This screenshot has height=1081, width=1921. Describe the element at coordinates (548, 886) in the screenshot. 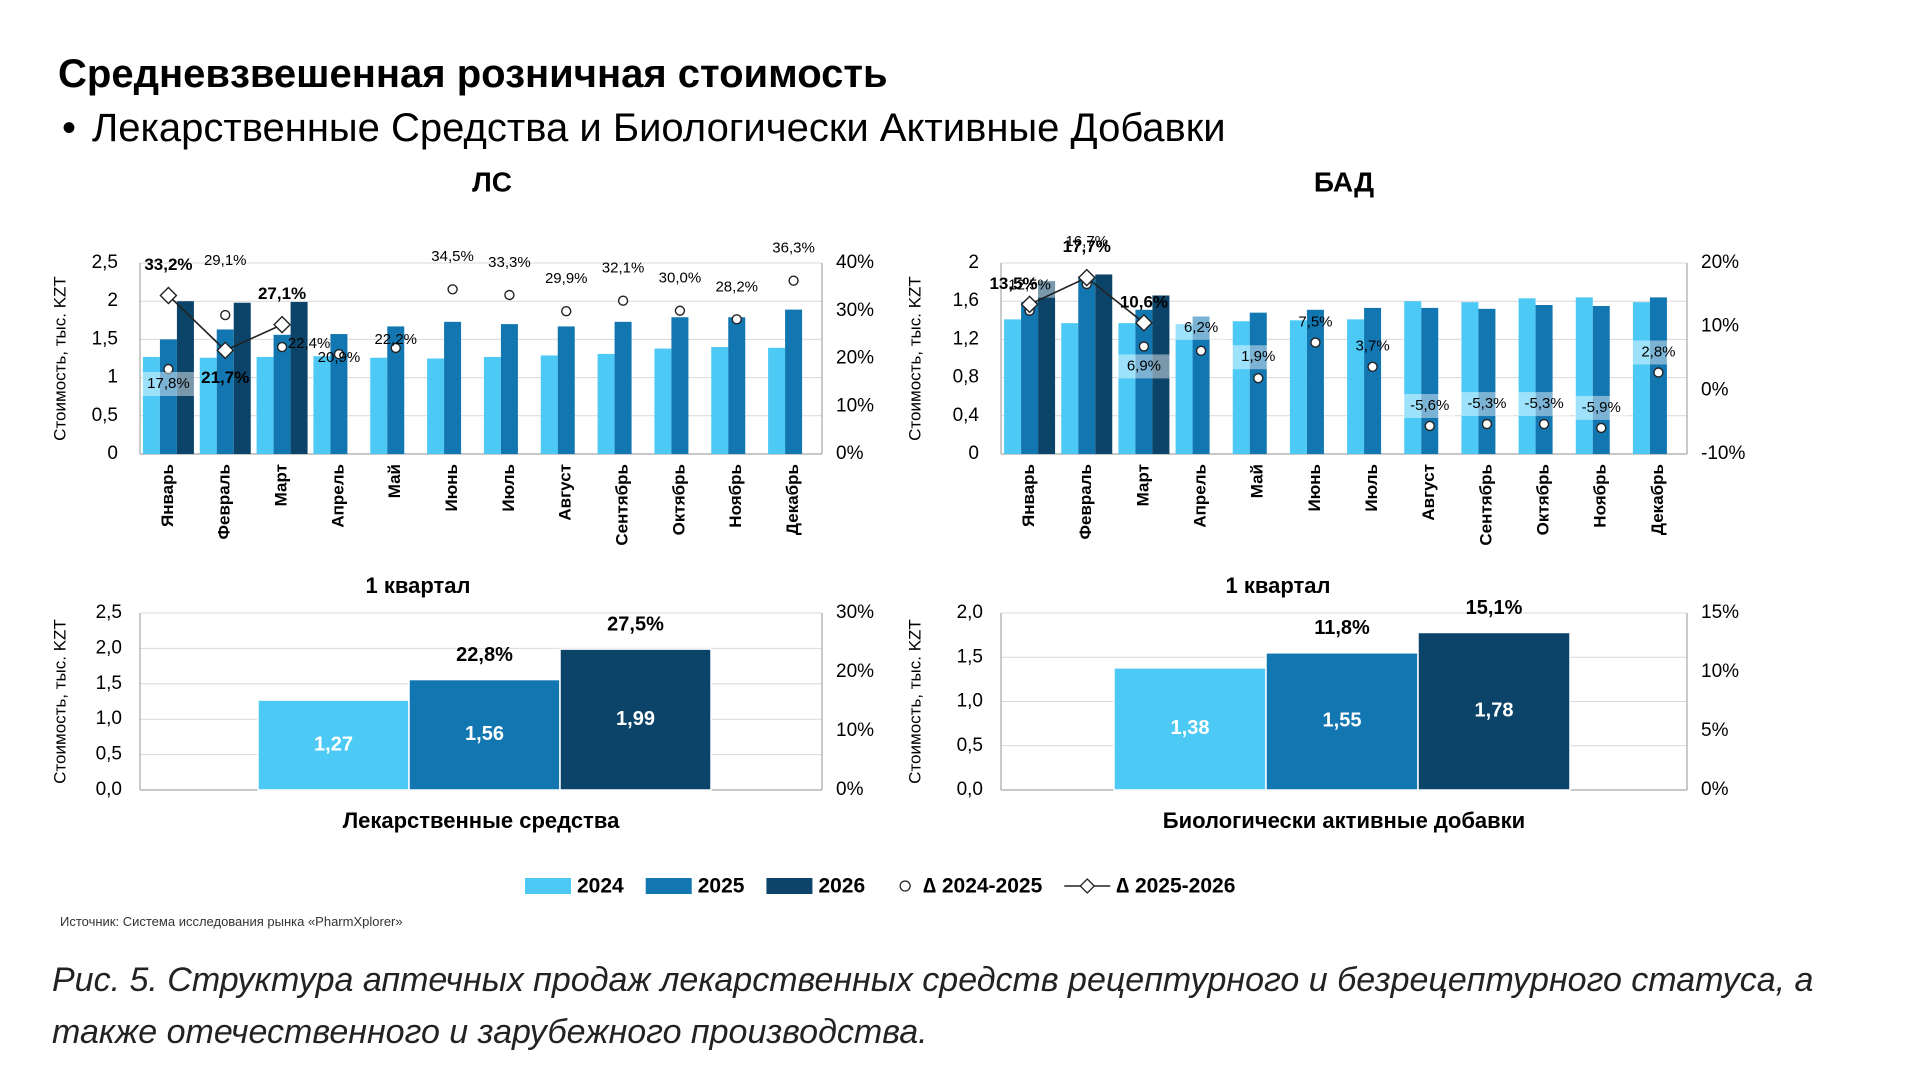

I see `legend-swatch` at that location.